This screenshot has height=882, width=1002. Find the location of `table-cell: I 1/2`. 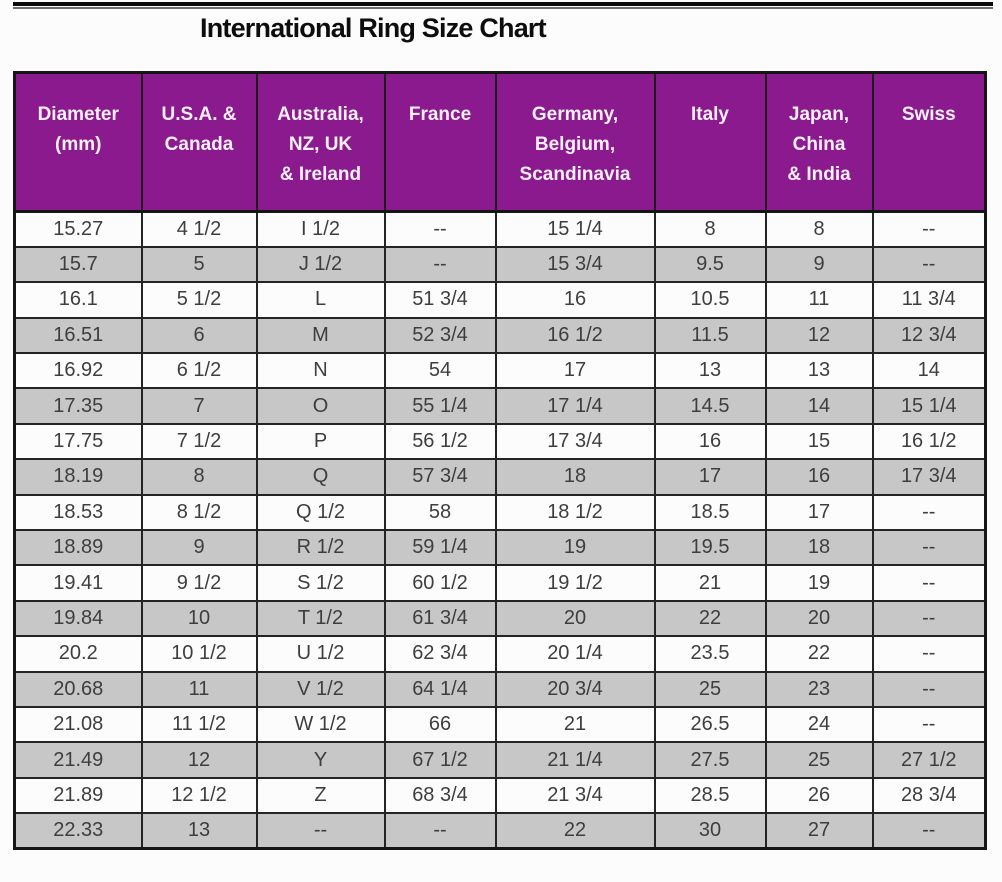

table-cell: I 1/2 is located at coordinates (320, 229).